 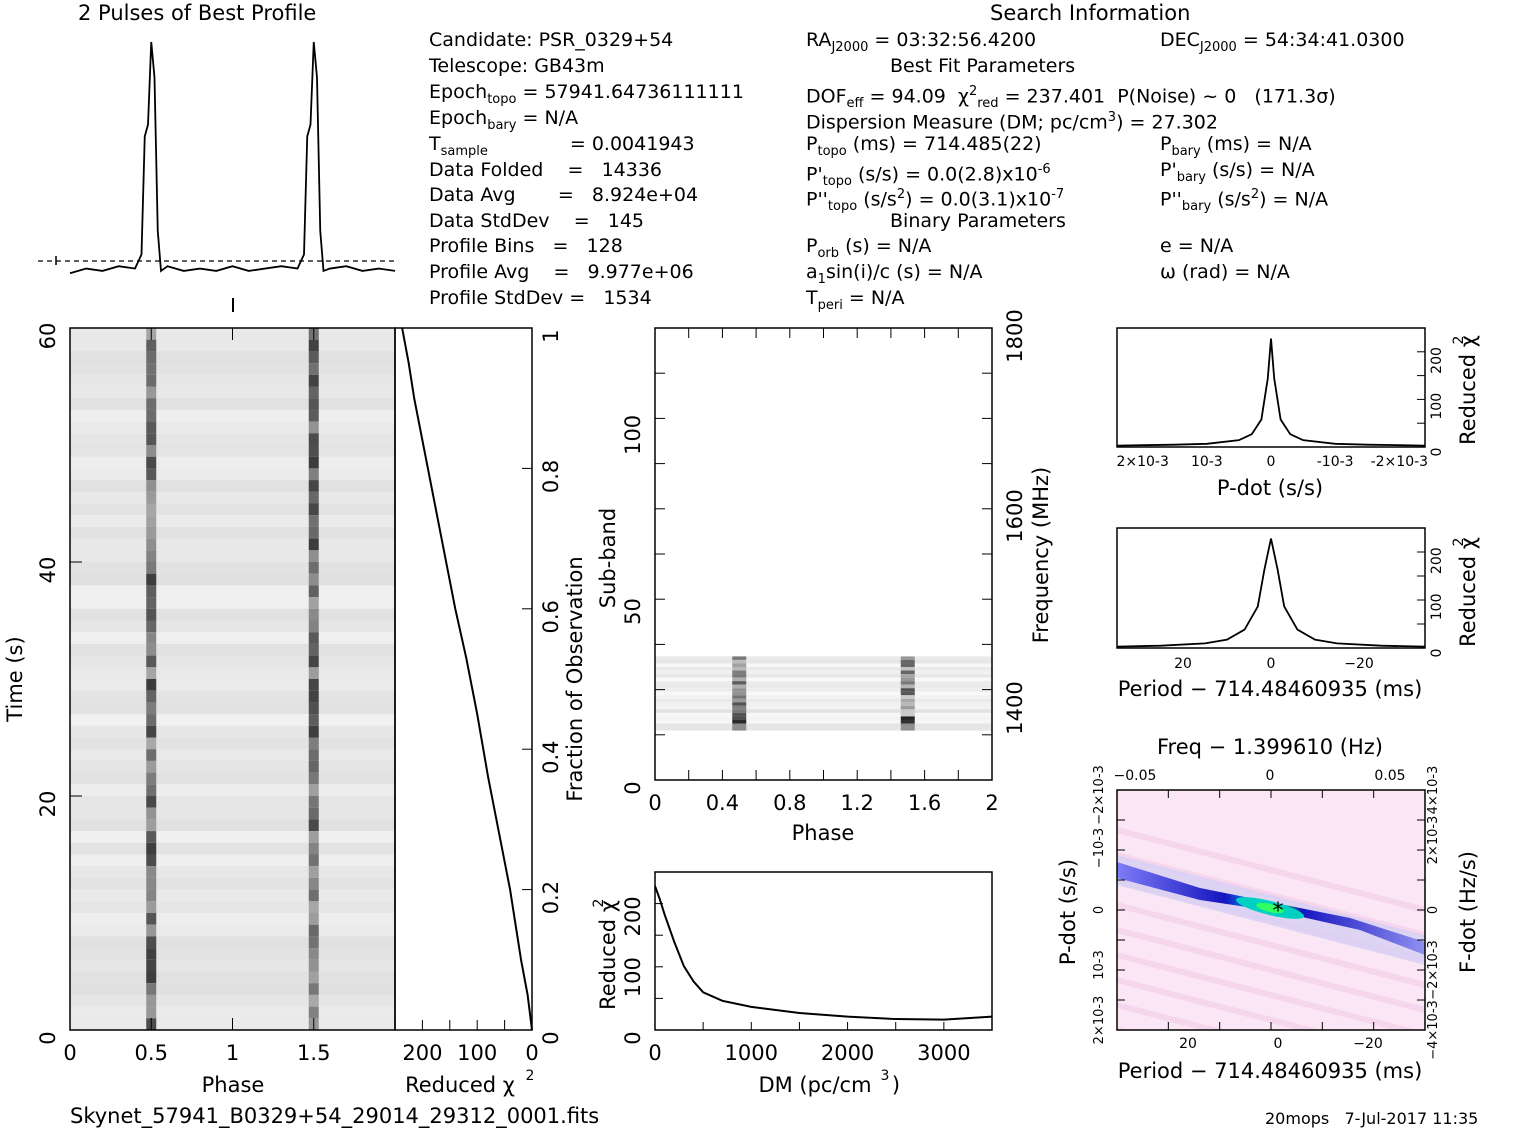 What do you see at coordinates (313, 1053) in the screenshot?
I see `time-phase-xtick-label: 1.5` at bounding box center [313, 1053].